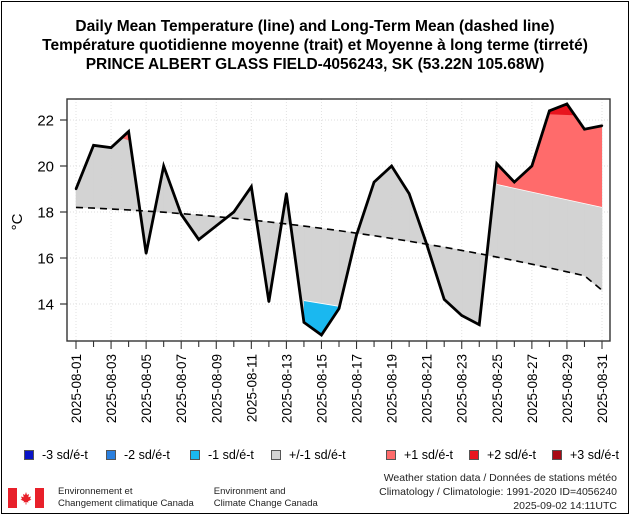 The height and width of the screenshot is (515, 630). What do you see at coordinates (76, 388) in the screenshot?
I see `x-tick-label: 2025-08-01` at bounding box center [76, 388].